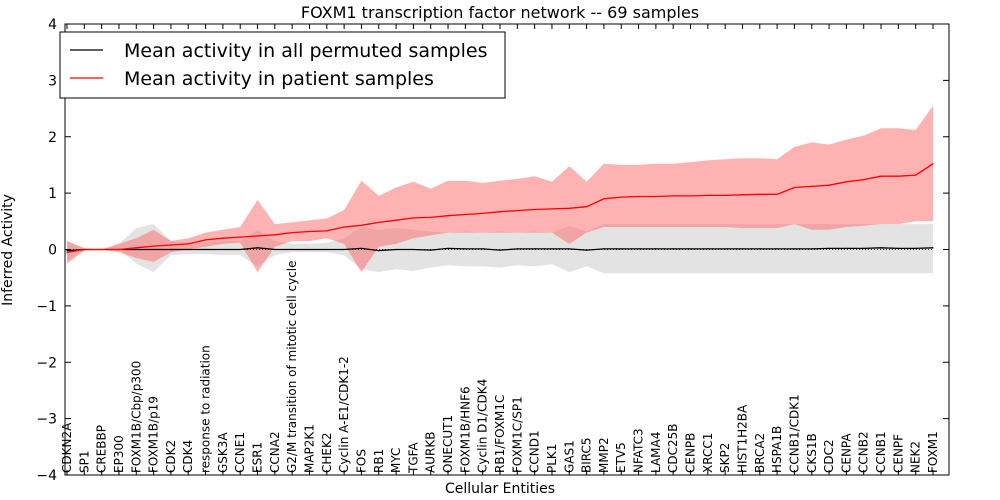 This screenshot has height=500, width=1000. I want to click on x-category-label: CCNB2, so click(864, 452).